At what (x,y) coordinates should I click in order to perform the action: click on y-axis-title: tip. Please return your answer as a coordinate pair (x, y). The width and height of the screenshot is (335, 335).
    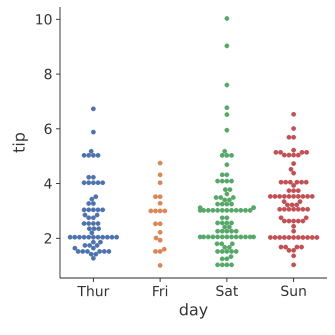
    Looking at the image, I should click on (20, 142).